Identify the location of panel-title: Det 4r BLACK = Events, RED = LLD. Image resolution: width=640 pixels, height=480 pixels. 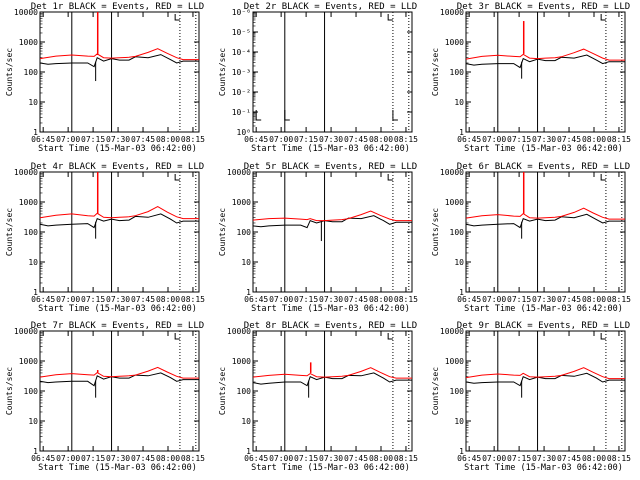
(117, 167).